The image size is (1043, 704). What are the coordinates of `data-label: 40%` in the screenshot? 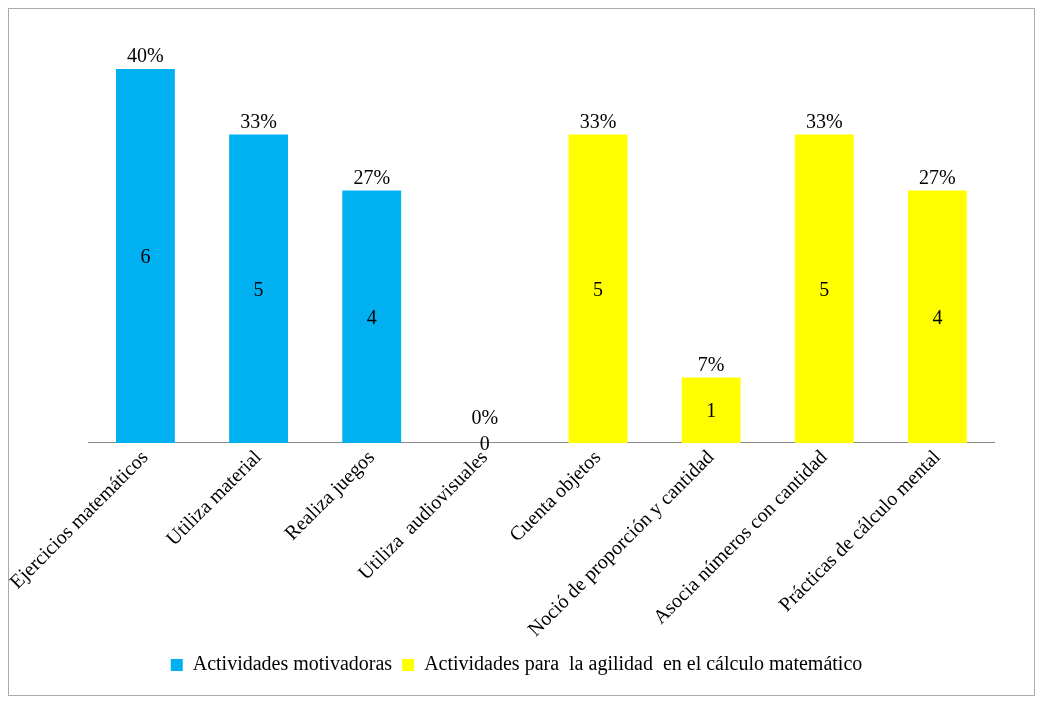 It's located at (145, 55).